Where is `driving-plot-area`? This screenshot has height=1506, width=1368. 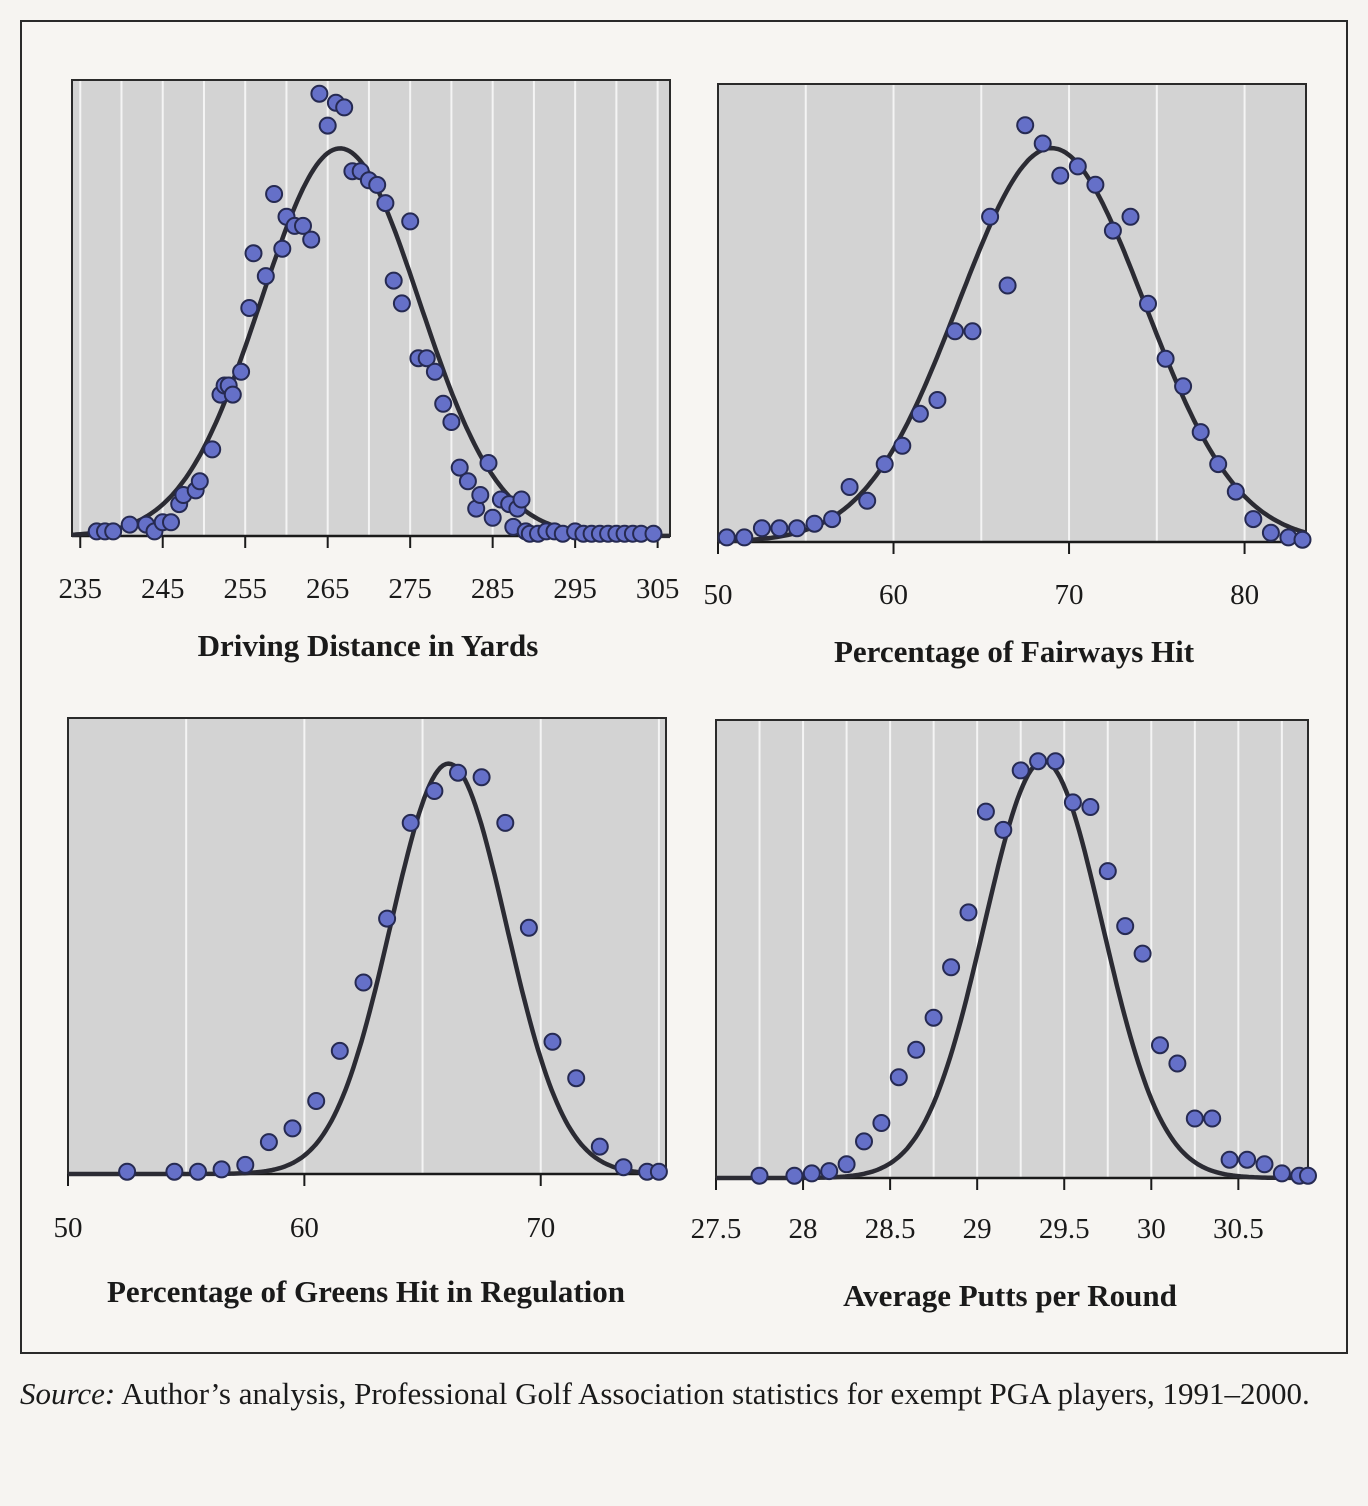
driving-plot-area is located at coordinates (371, 308).